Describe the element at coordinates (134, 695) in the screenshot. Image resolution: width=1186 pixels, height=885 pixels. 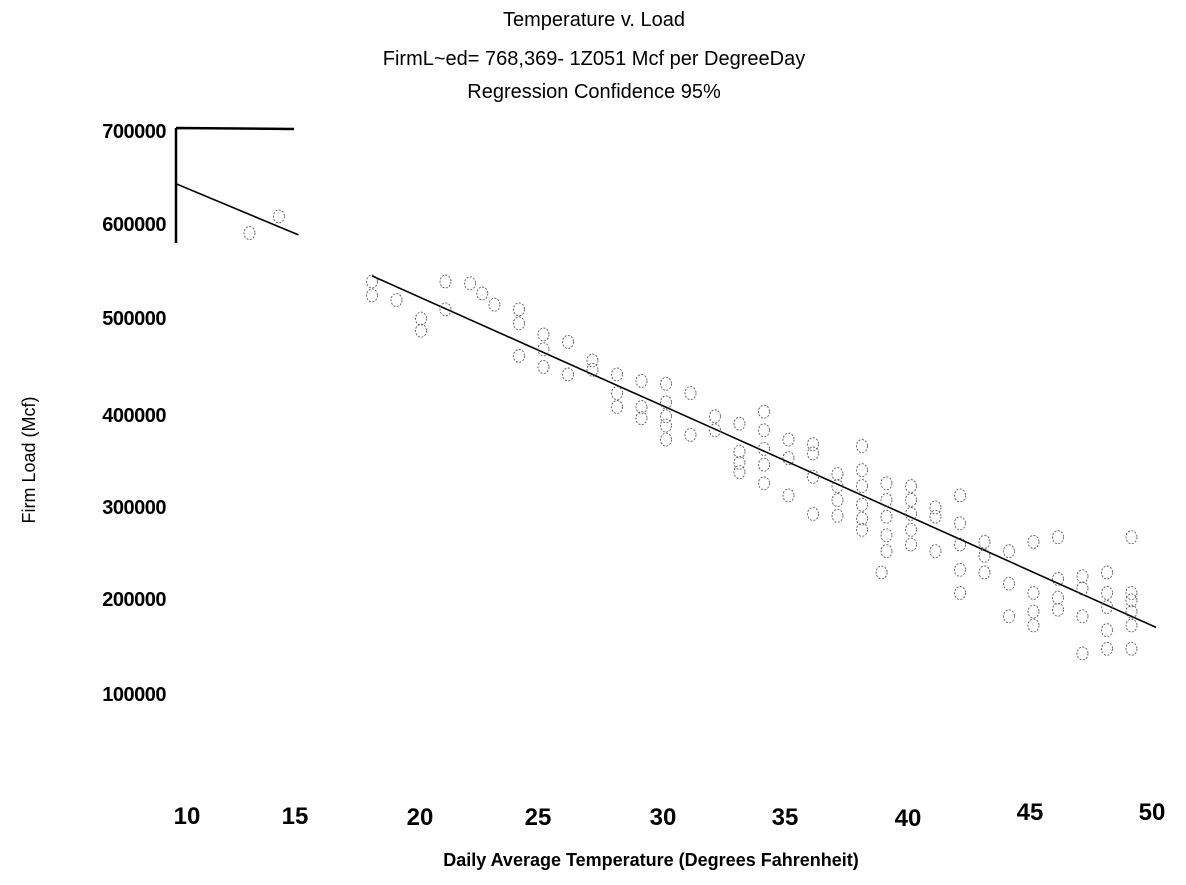
I see `y-tick-label: 100000` at that location.